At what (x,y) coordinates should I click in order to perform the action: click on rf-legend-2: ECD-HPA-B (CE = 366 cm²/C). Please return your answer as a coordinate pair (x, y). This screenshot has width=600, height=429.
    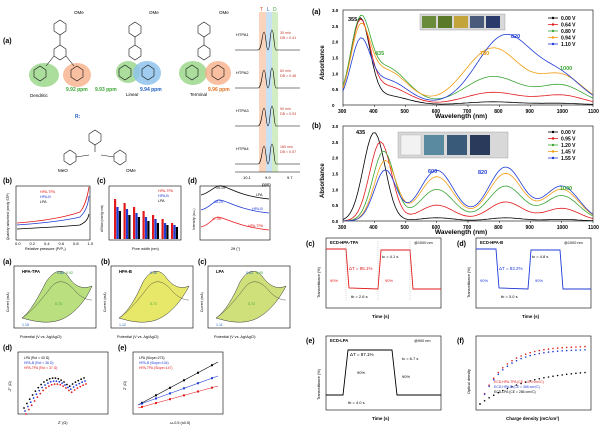
    Looking at the image, I should click on (517, 387).